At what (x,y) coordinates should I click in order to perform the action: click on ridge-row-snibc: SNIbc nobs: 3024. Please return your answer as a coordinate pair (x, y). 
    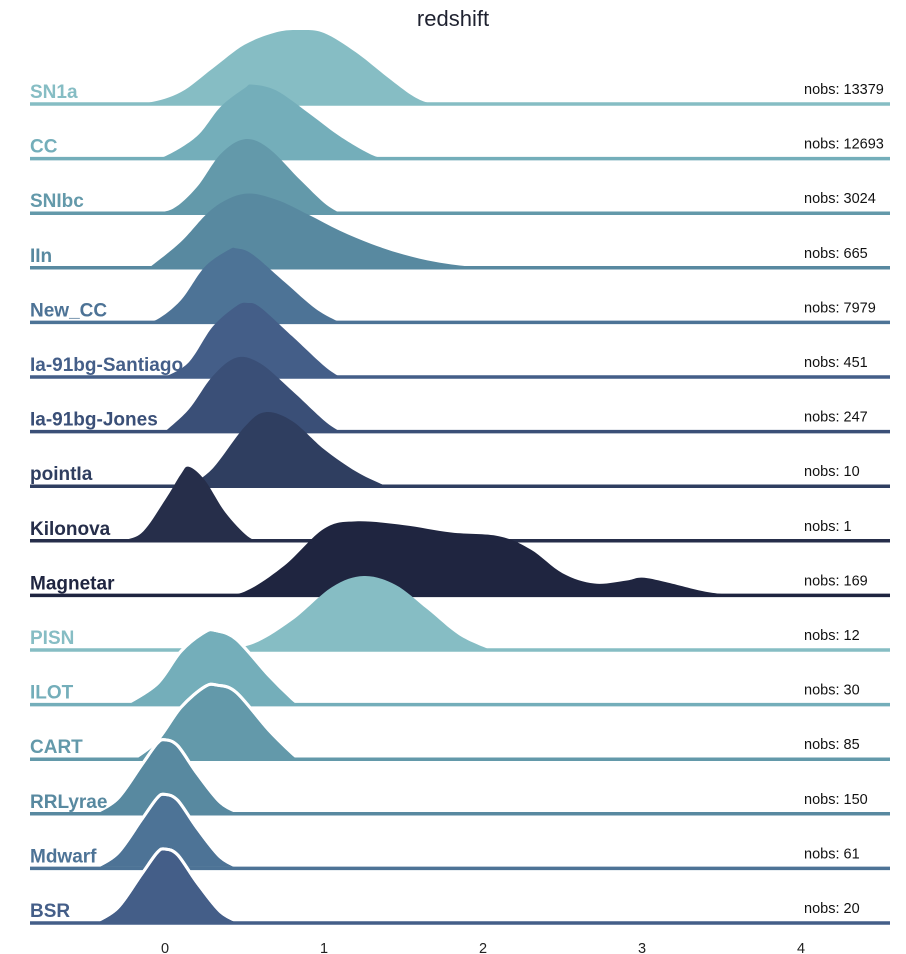
    Looking at the image, I should click on (460, 177).